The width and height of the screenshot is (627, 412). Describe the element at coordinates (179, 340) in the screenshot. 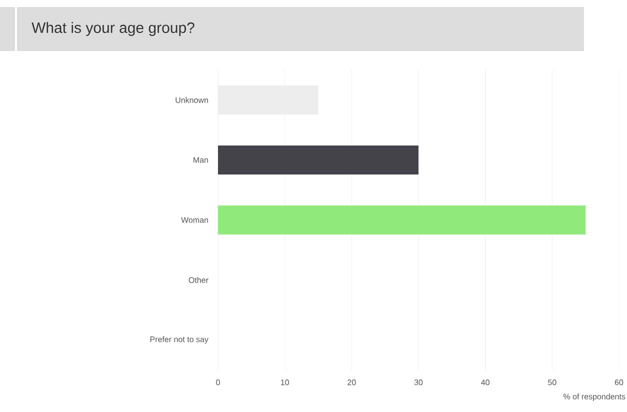

I see `y-tick-label: Prefer not to say` at that location.